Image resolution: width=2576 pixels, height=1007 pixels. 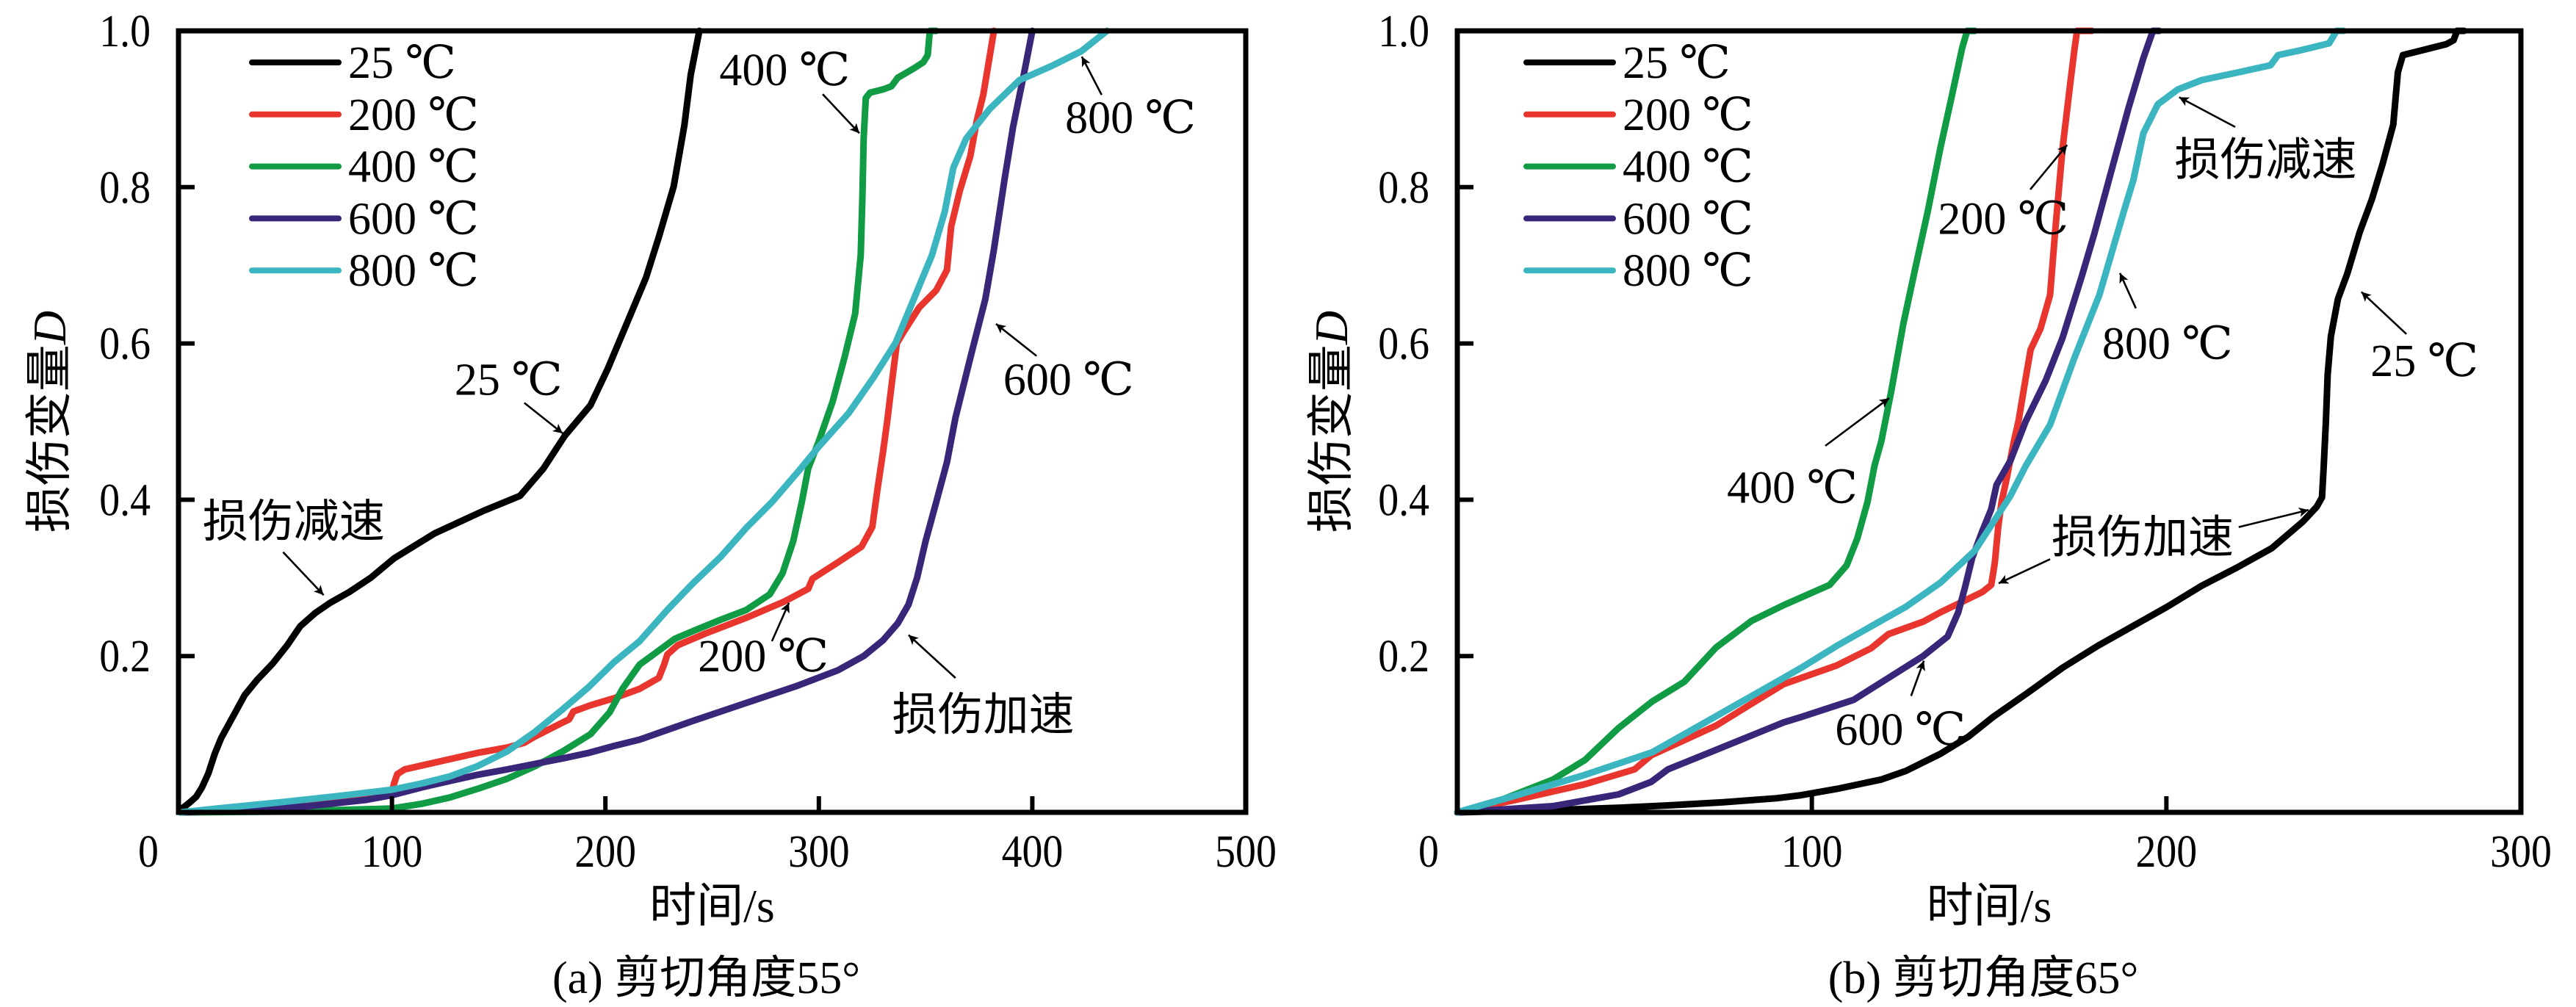 What do you see at coordinates (413, 271) in the screenshot?
I see `legend-label: 800 ℃` at bounding box center [413, 271].